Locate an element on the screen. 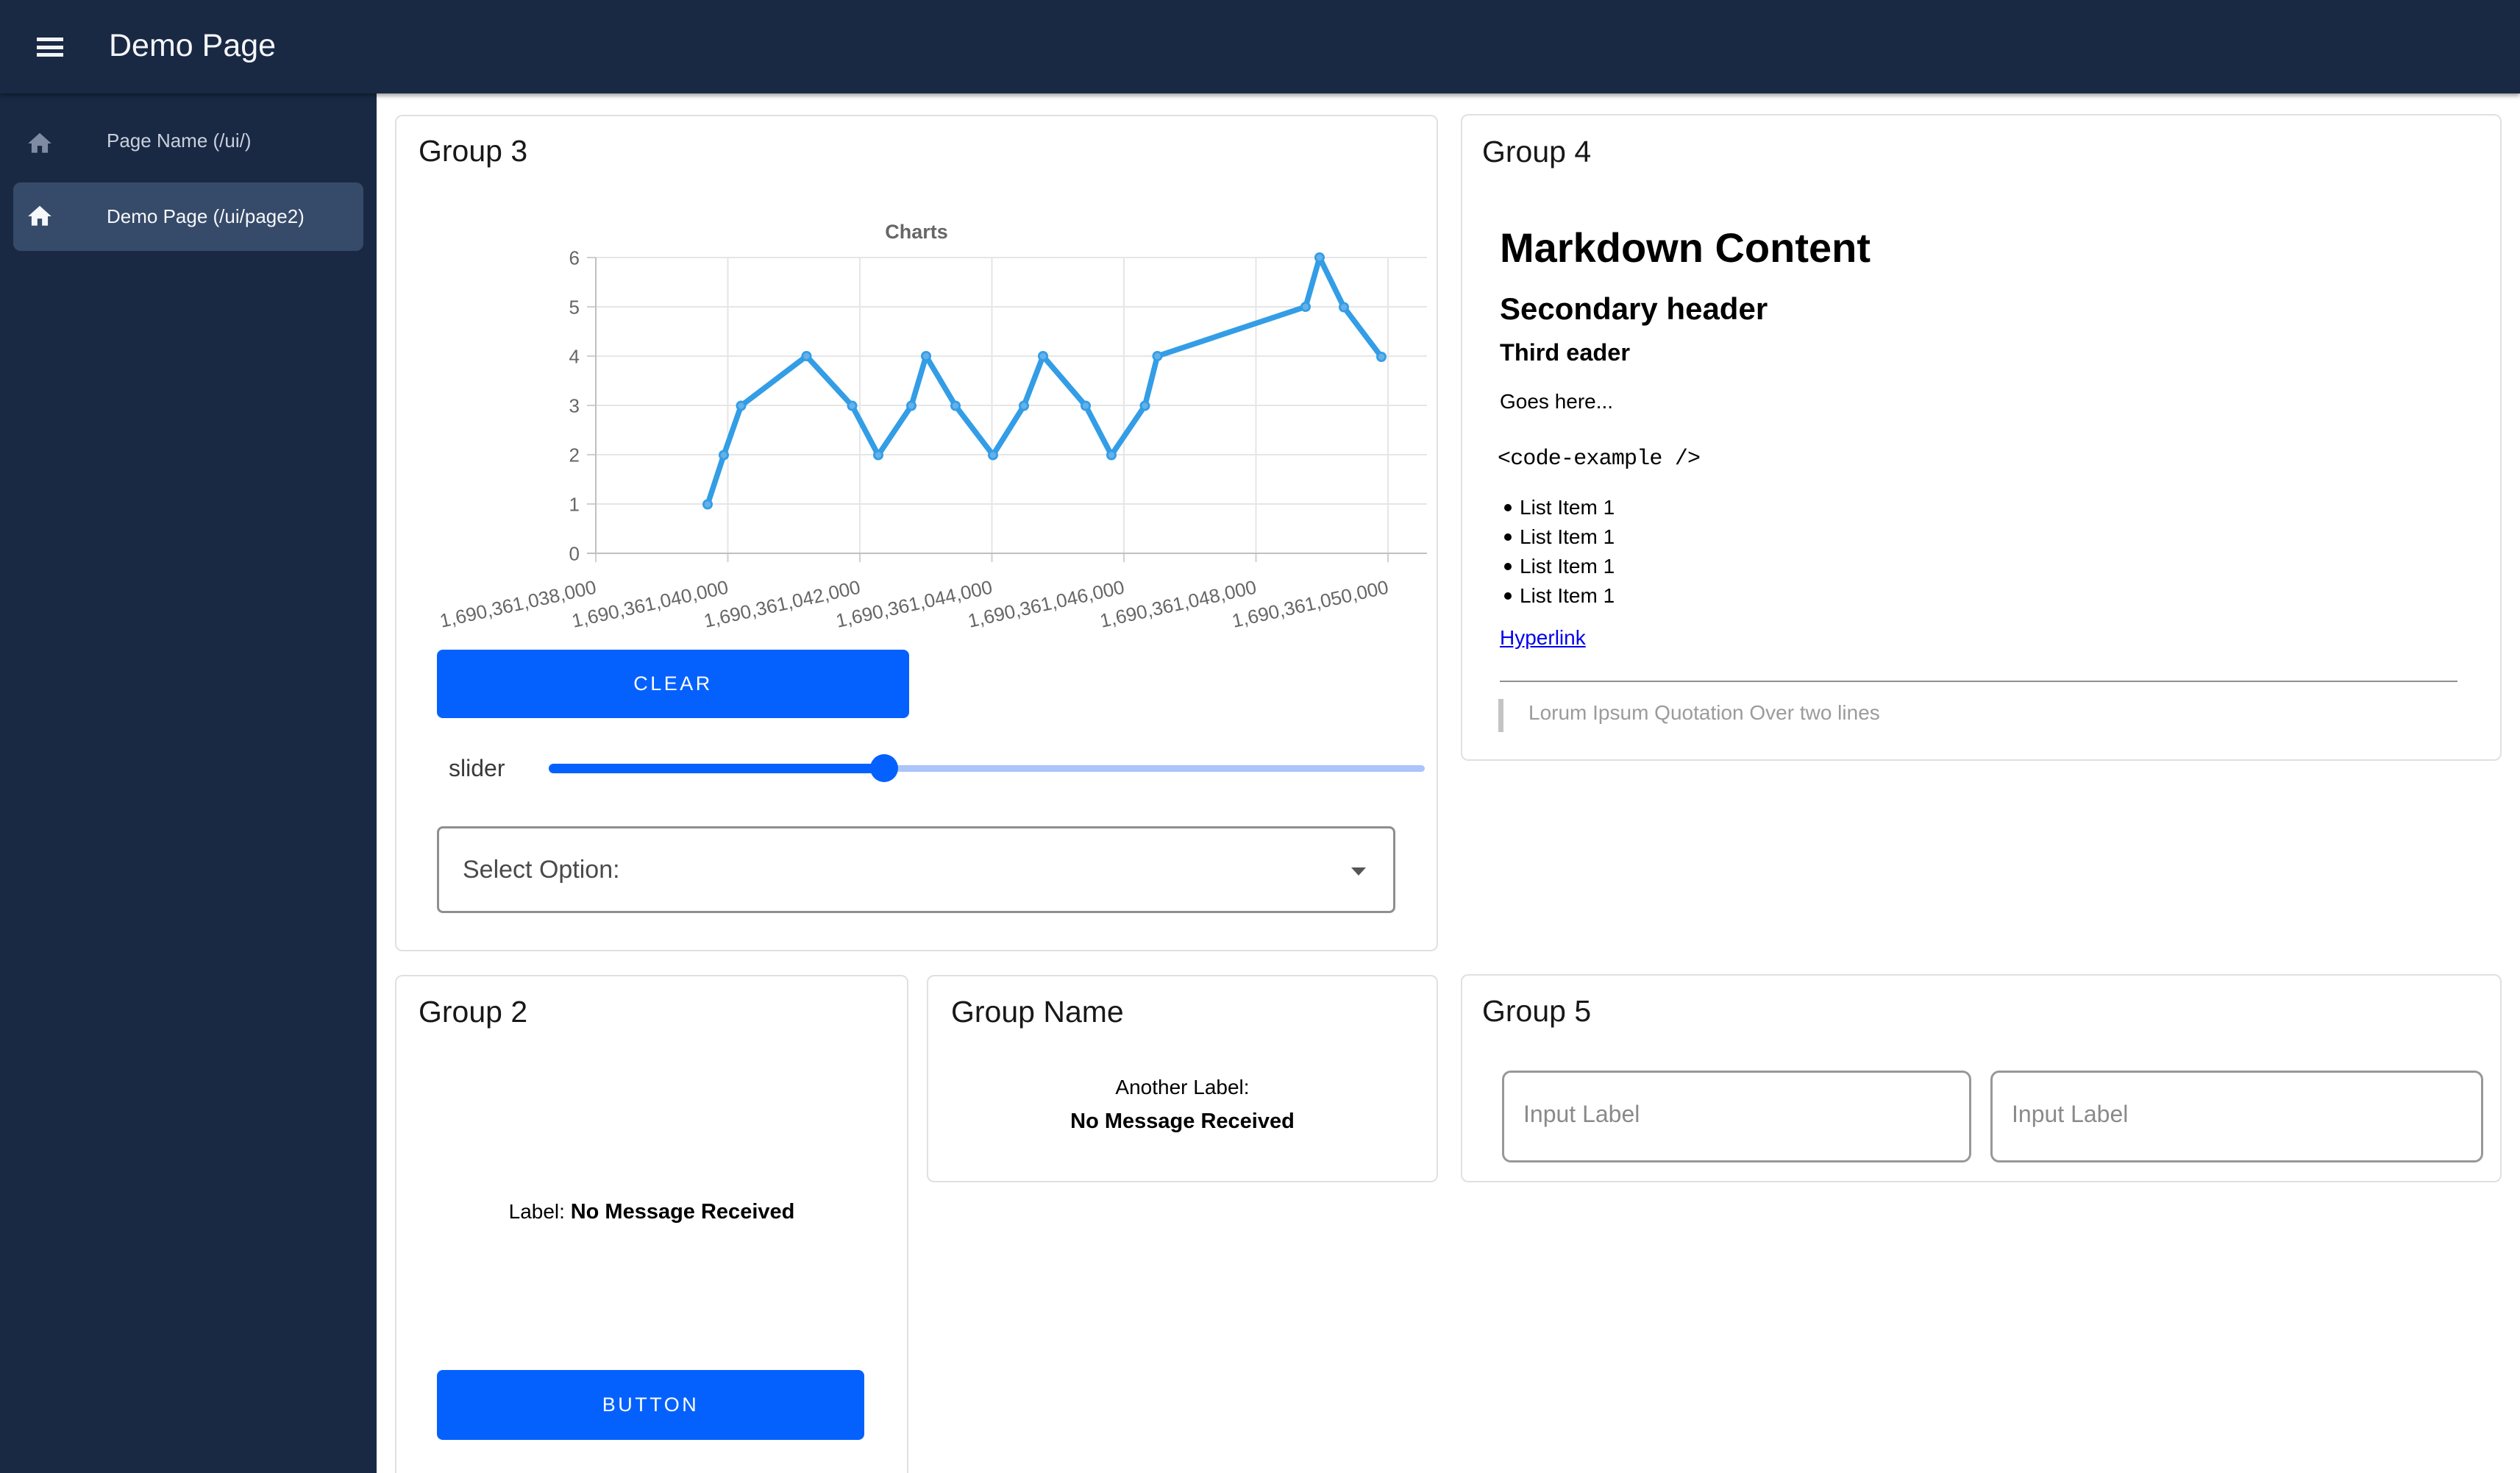 The width and height of the screenshot is (2520, 1473). svg-text: 4 is located at coordinates (574, 357).